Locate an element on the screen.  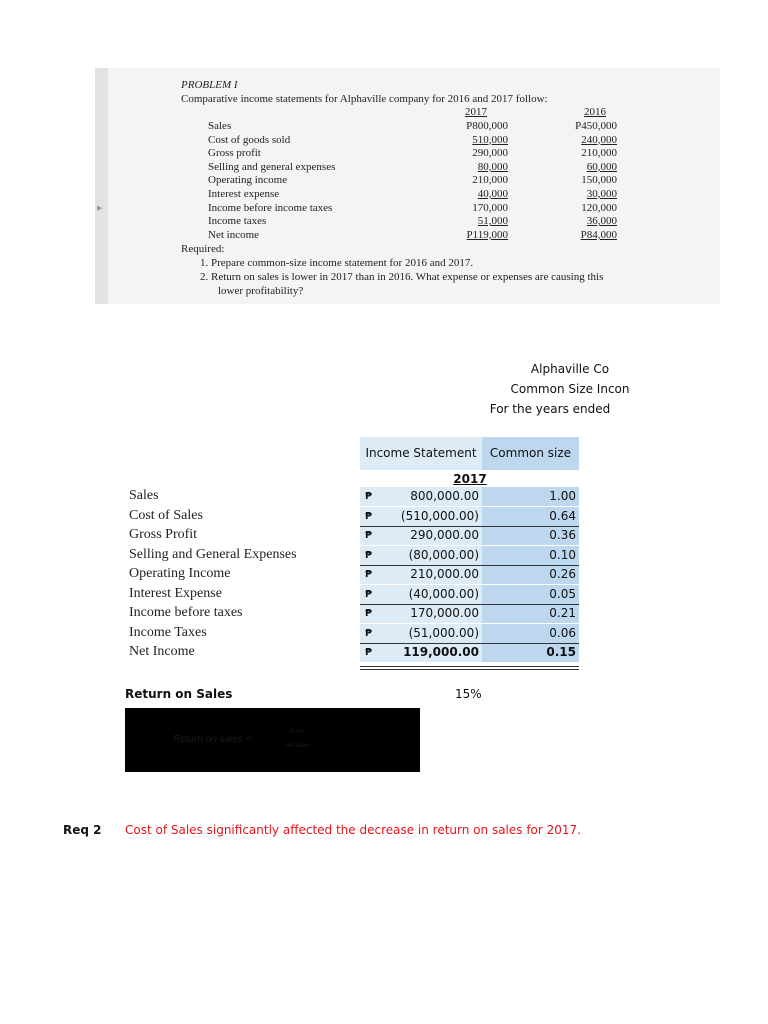
formula-numerator: Profit is located at coordinates (297, 732).